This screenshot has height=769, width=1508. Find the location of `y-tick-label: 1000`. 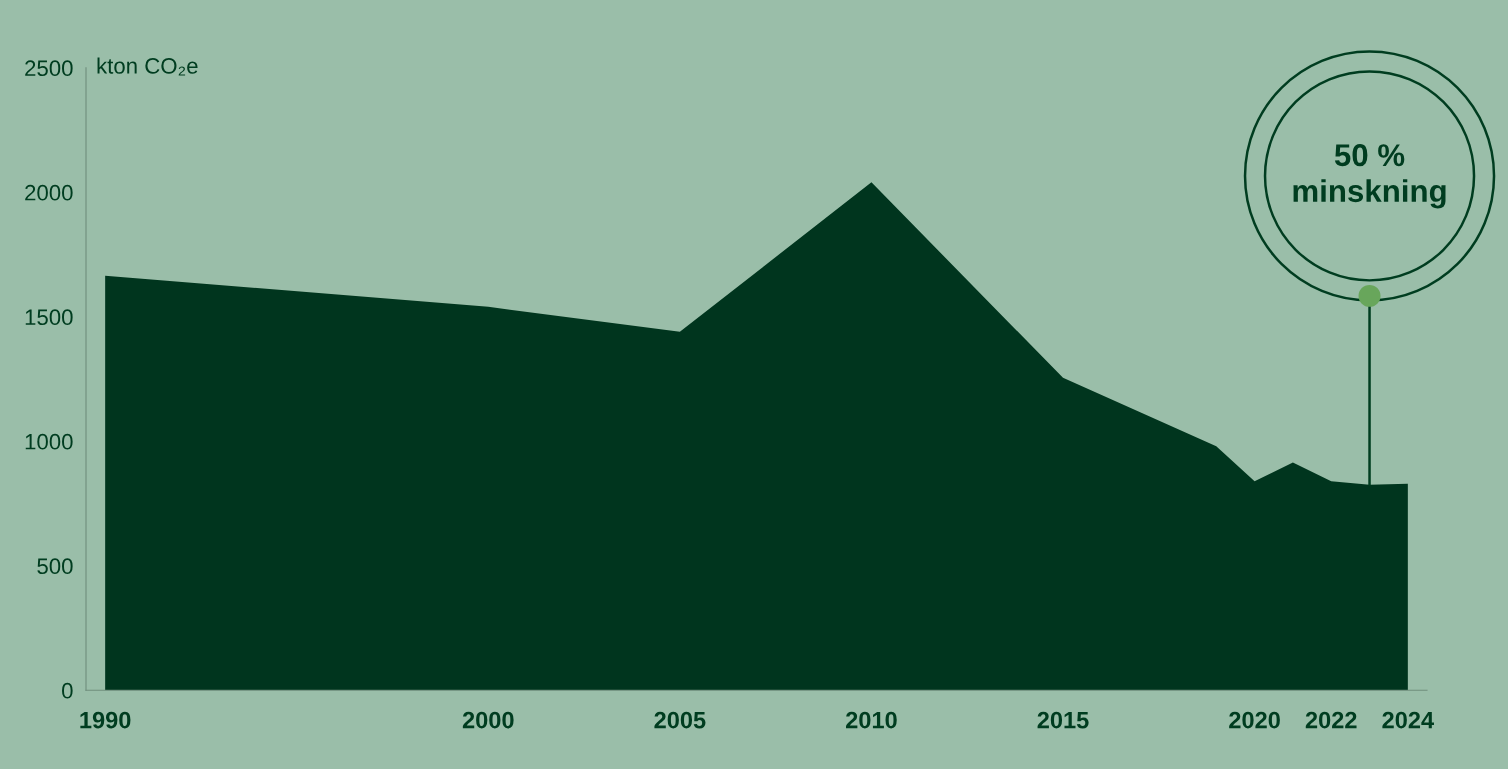

y-tick-label: 1000 is located at coordinates (49, 441).